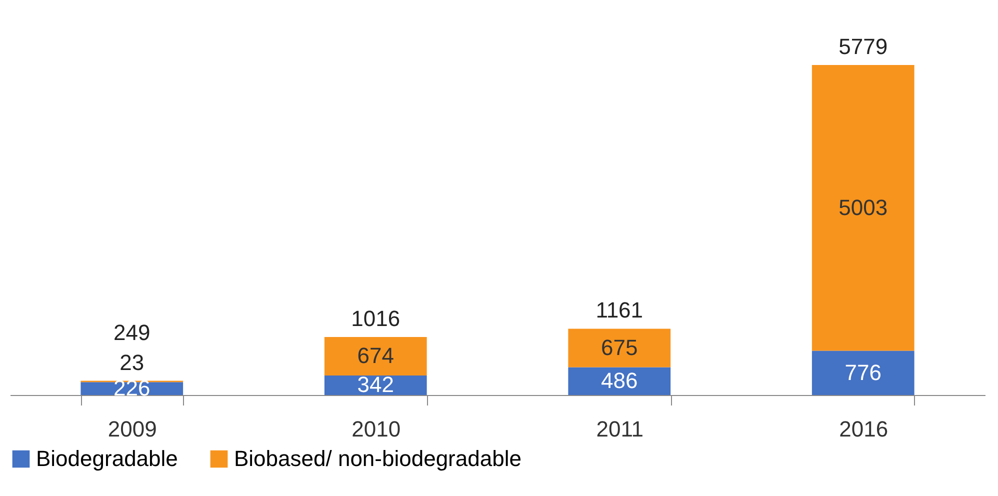  What do you see at coordinates (107, 458) in the screenshot?
I see `legend-label: Biodegradable` at bounding box center [107, 458].